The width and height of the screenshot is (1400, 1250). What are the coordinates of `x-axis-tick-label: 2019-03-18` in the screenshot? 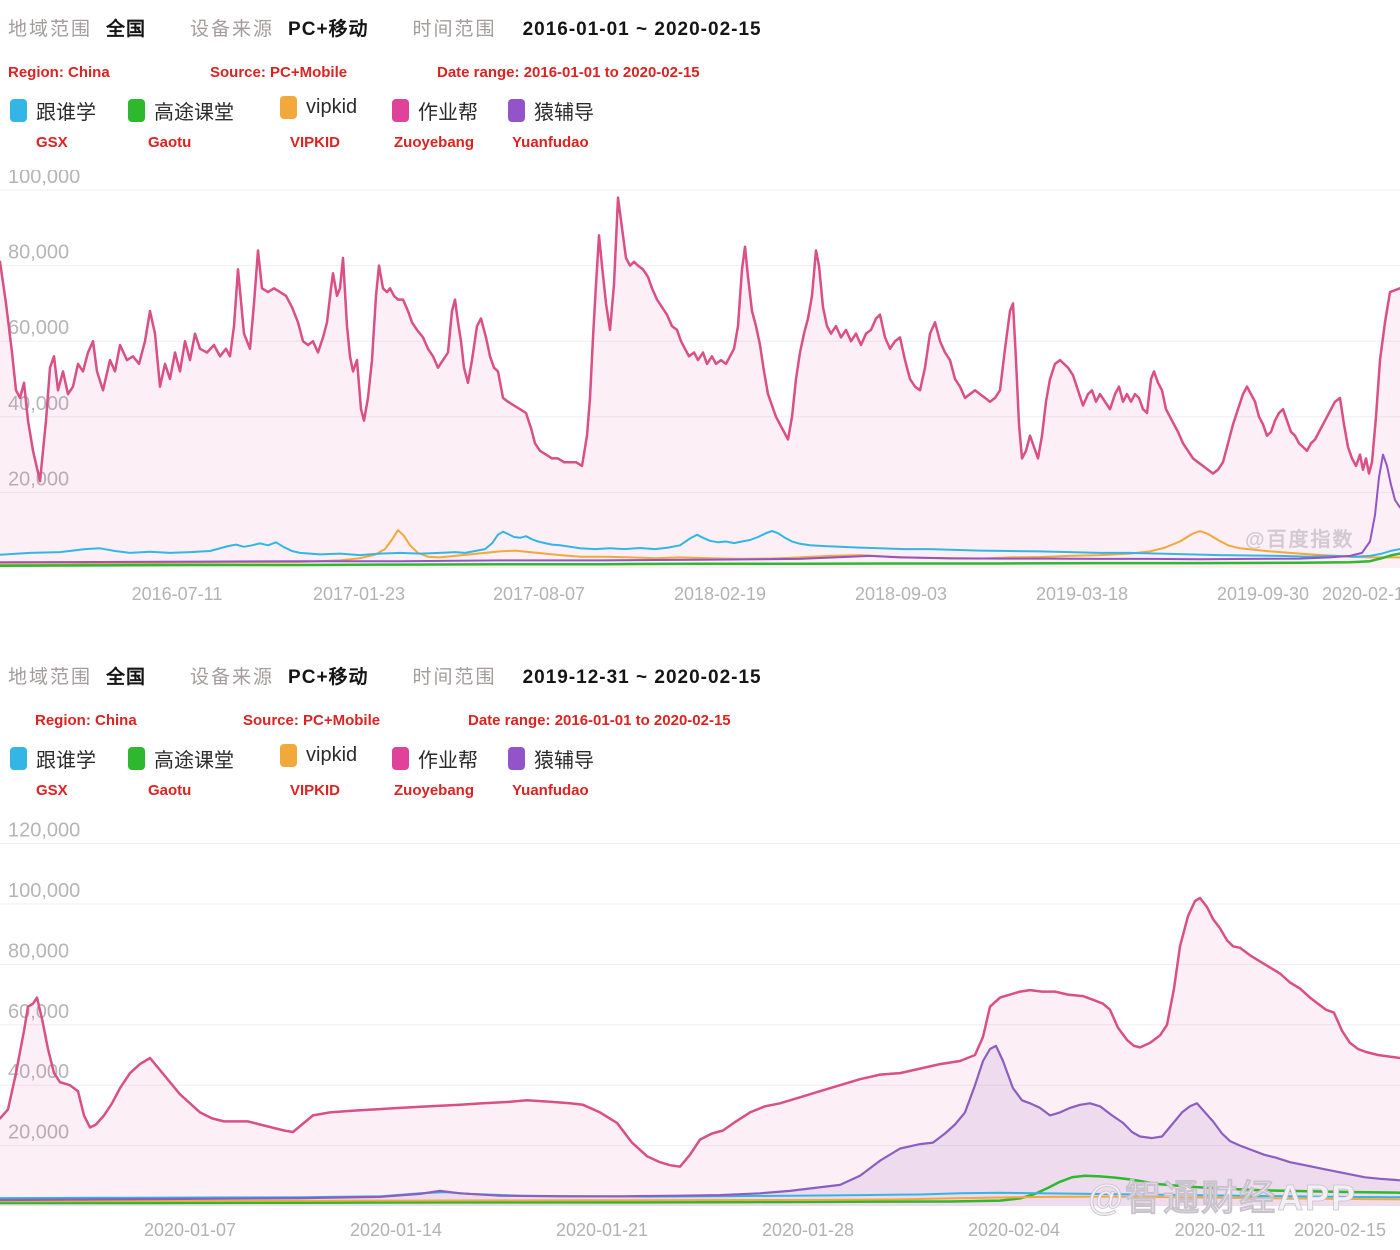 It's located at (1082, 594).